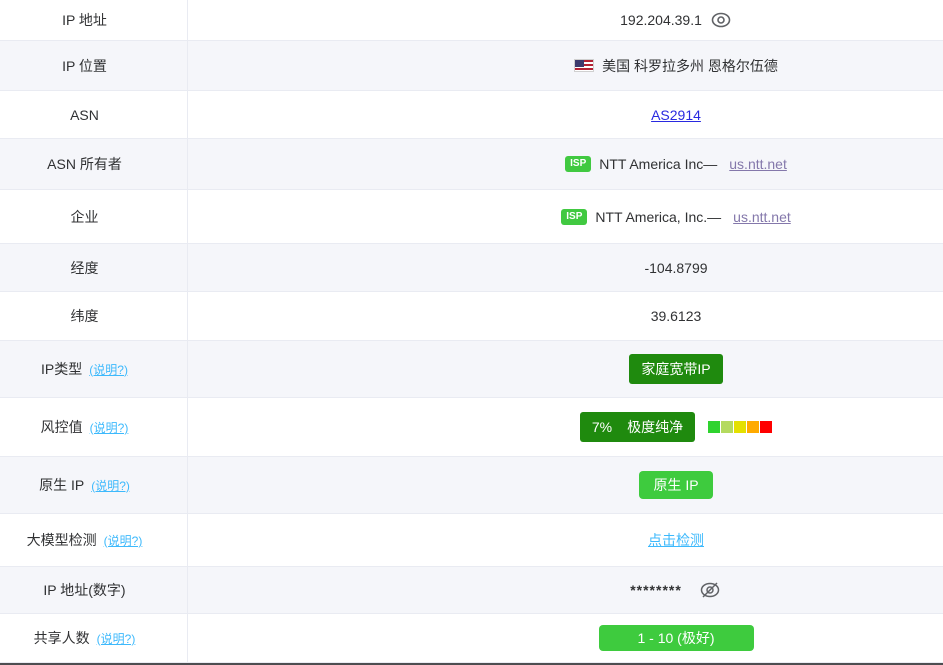 The width and height of the screenshot is (943, 665). Describe the element at coordinates (565, 485) in the screenshot. I see `row-value-cell: 原生 IP` at that location.